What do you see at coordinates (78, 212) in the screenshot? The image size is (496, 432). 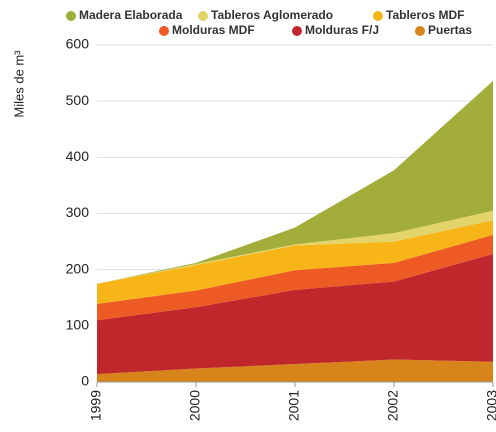 I see `y-tick-label: 300` at bounding box center [78, 212].